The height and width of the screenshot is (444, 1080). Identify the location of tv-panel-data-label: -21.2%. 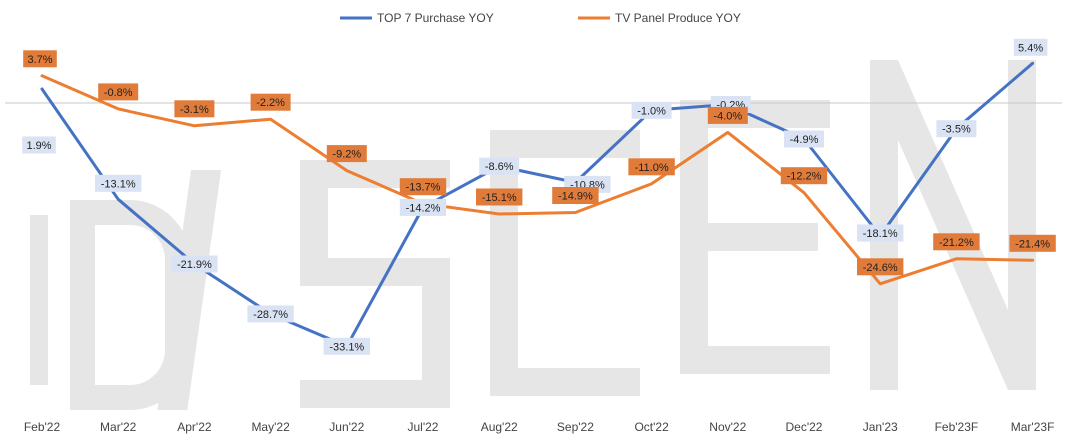
(956, 242).